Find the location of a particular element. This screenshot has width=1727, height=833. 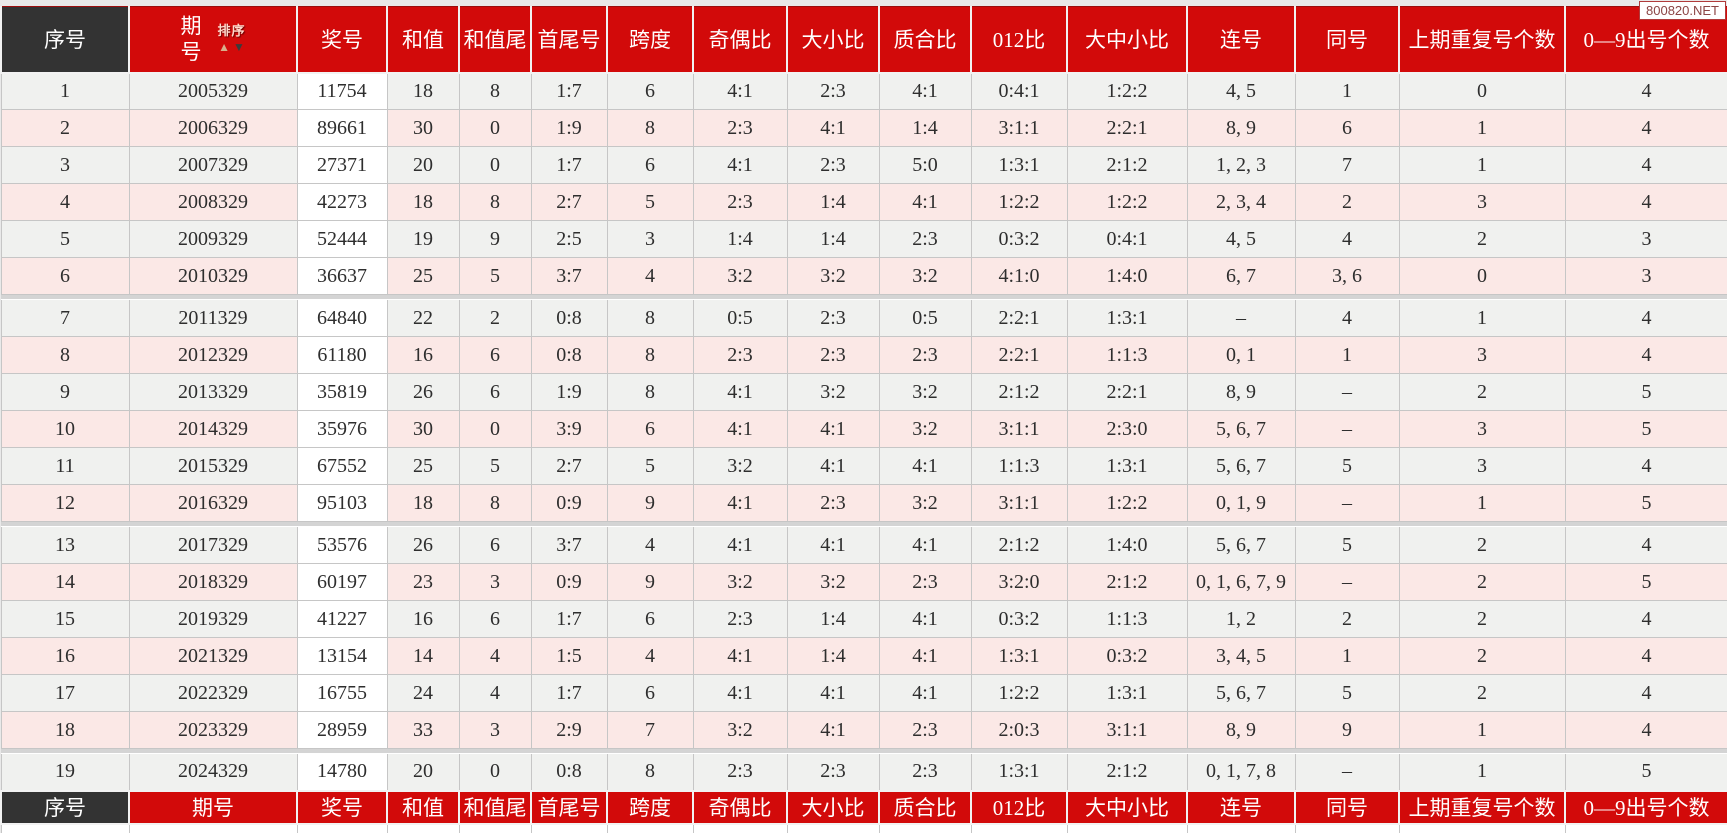

issue-header-group: 期号排序 ▲ ▼ is located at coordinates (213, 39).